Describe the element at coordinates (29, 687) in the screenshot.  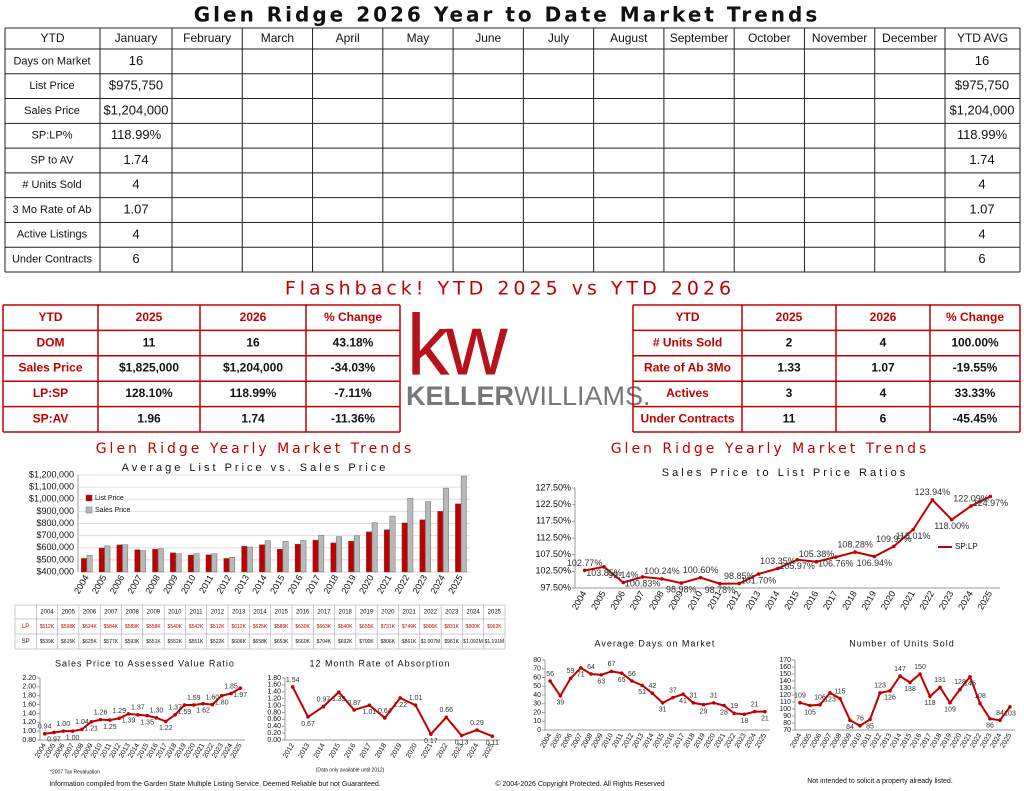
I see `y-tick-label: 2.00` at that location.